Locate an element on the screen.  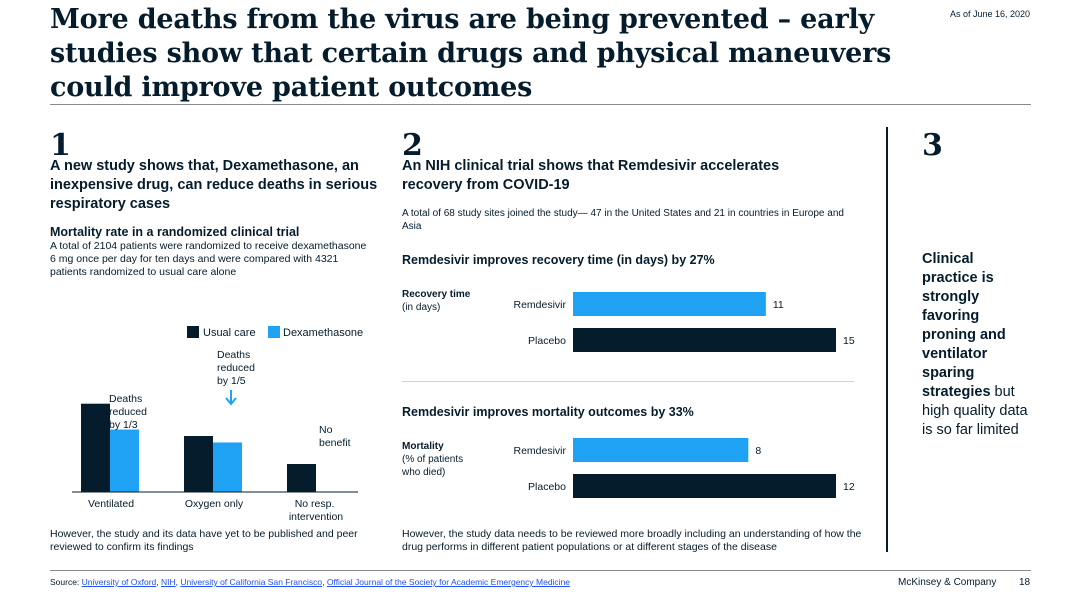
source-link-oxford: University of Oxford is located at coordinates (119, 582).